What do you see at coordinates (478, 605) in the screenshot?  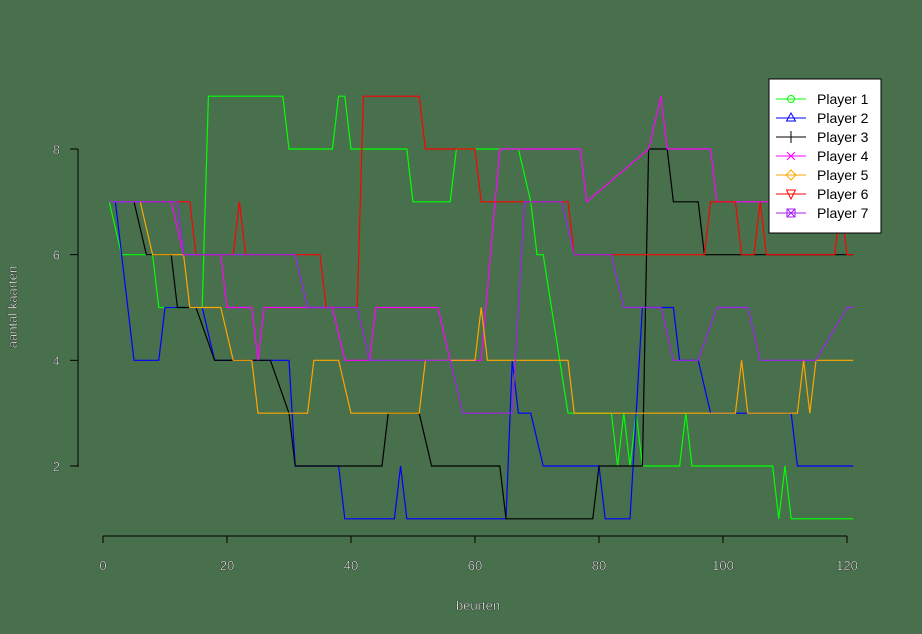 I see `x-axis-title: beurten` at bounding box center [478, 605].